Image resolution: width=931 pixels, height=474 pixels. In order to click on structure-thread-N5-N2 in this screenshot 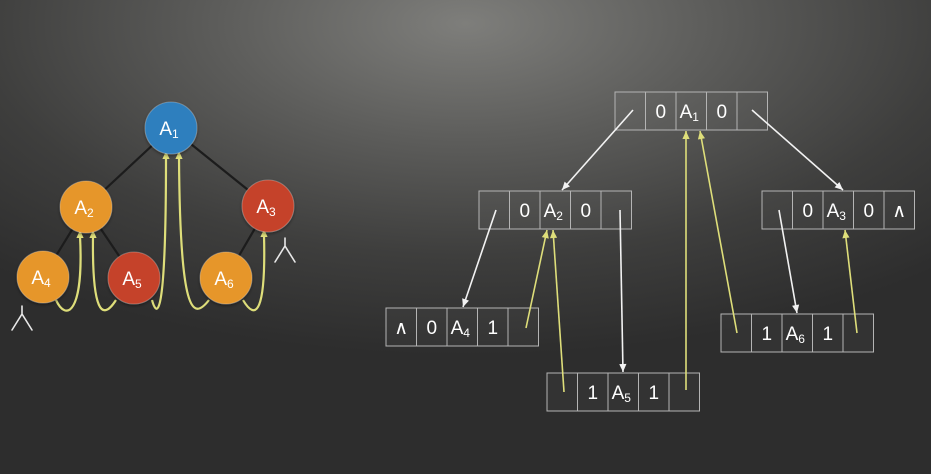, I will do `click(558, 311)`.